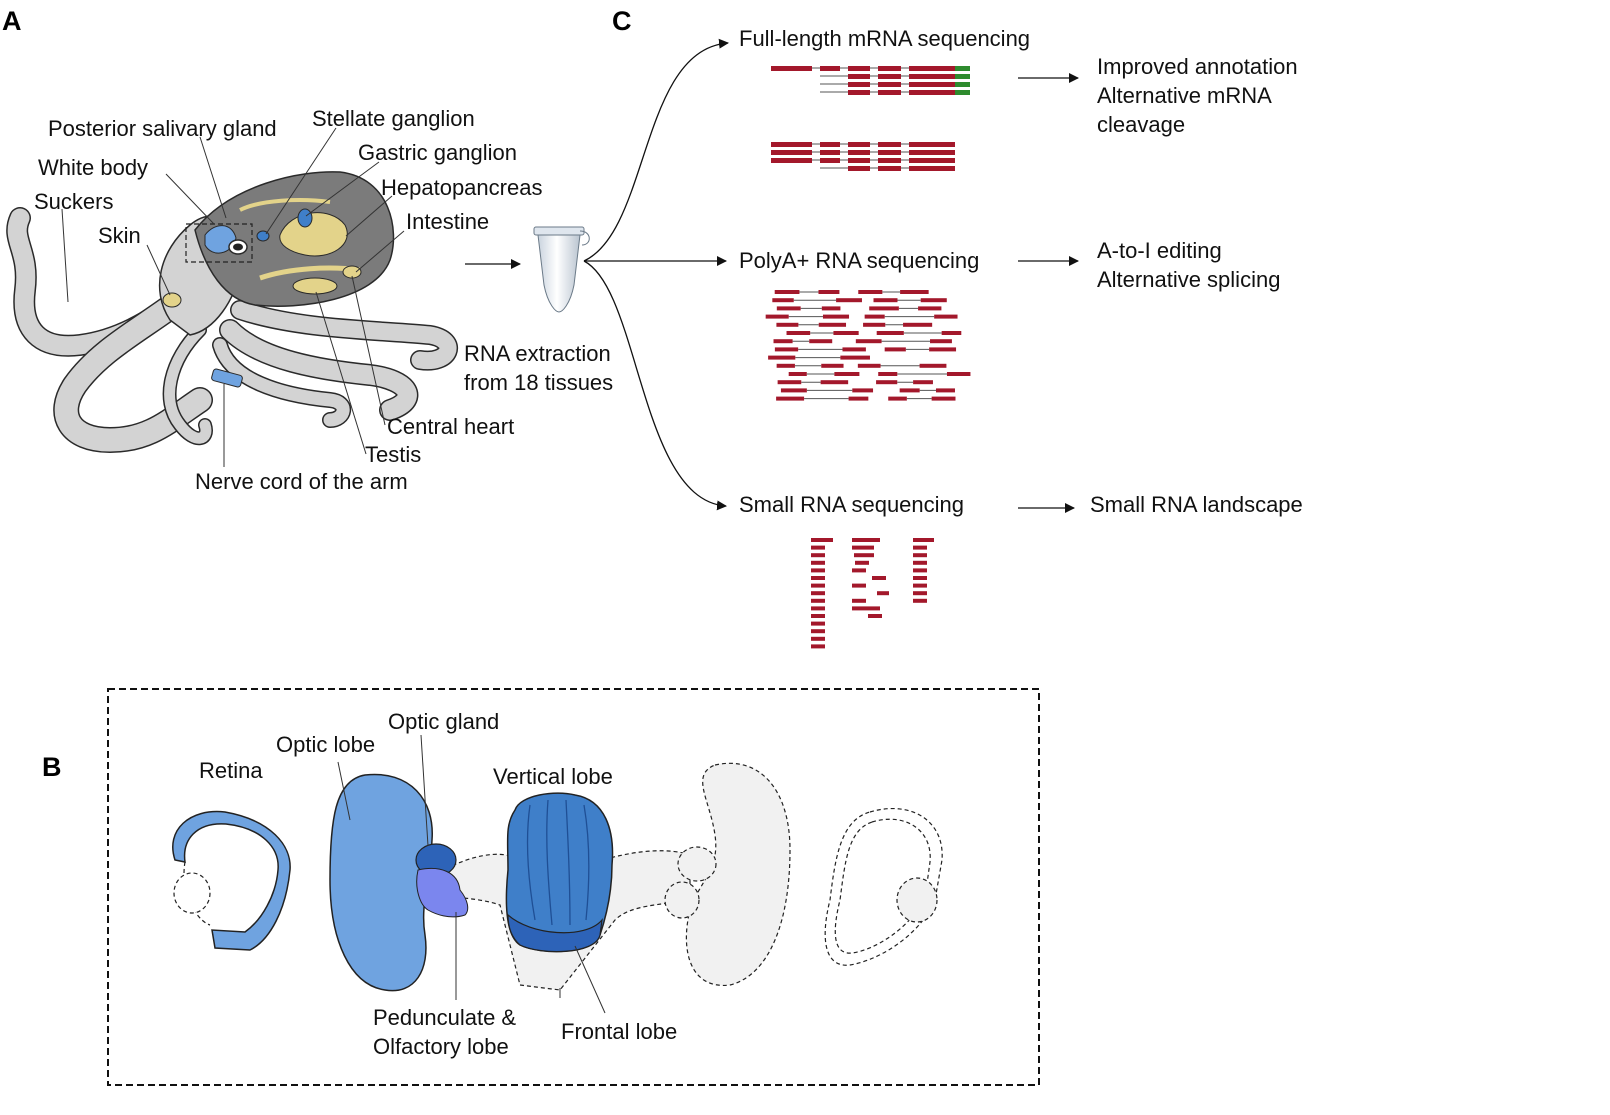 This screenshot has width=1610, height=1115. I want to click on branch-arrows, so click(656, 274).